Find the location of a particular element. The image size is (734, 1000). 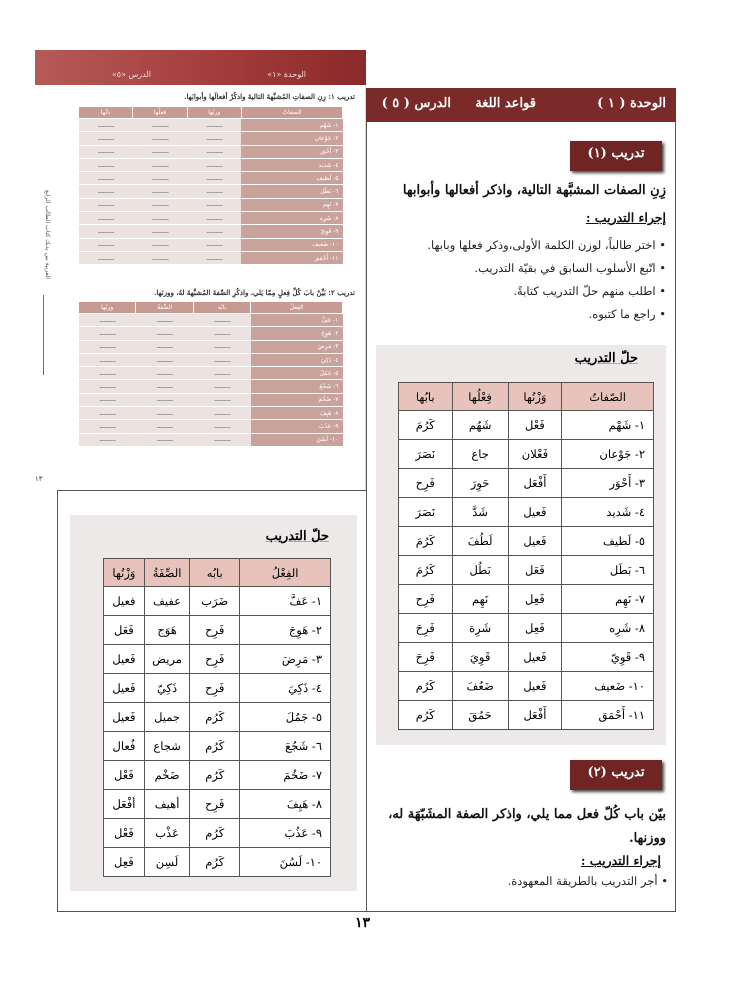

table-cell: ضَرَب is located at coordinates (215, 601).